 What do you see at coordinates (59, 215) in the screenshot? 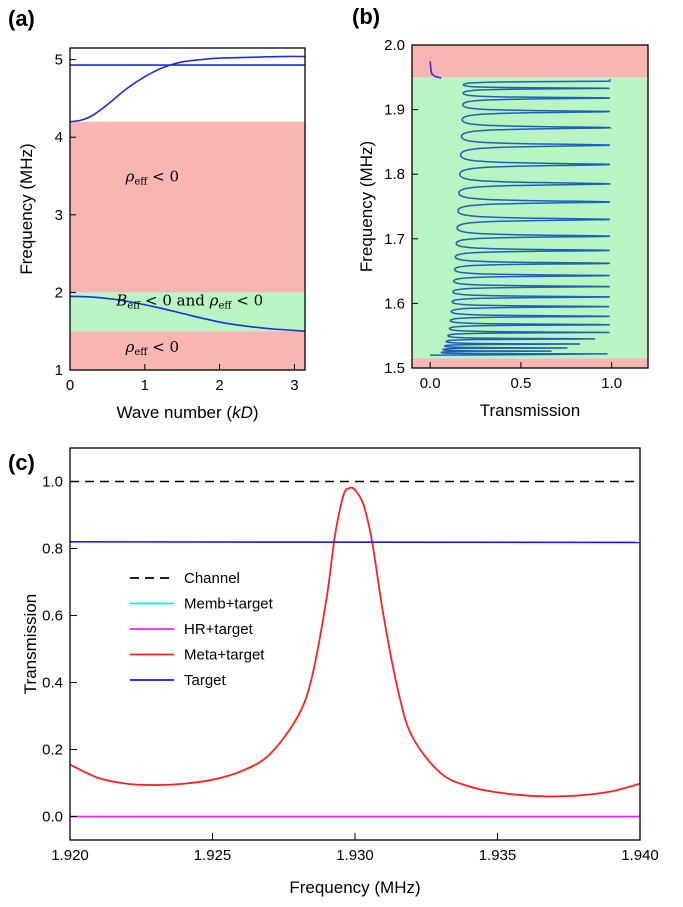
I see `chart_data.0-ytick-label: 3` at bounding box center [59, 215].